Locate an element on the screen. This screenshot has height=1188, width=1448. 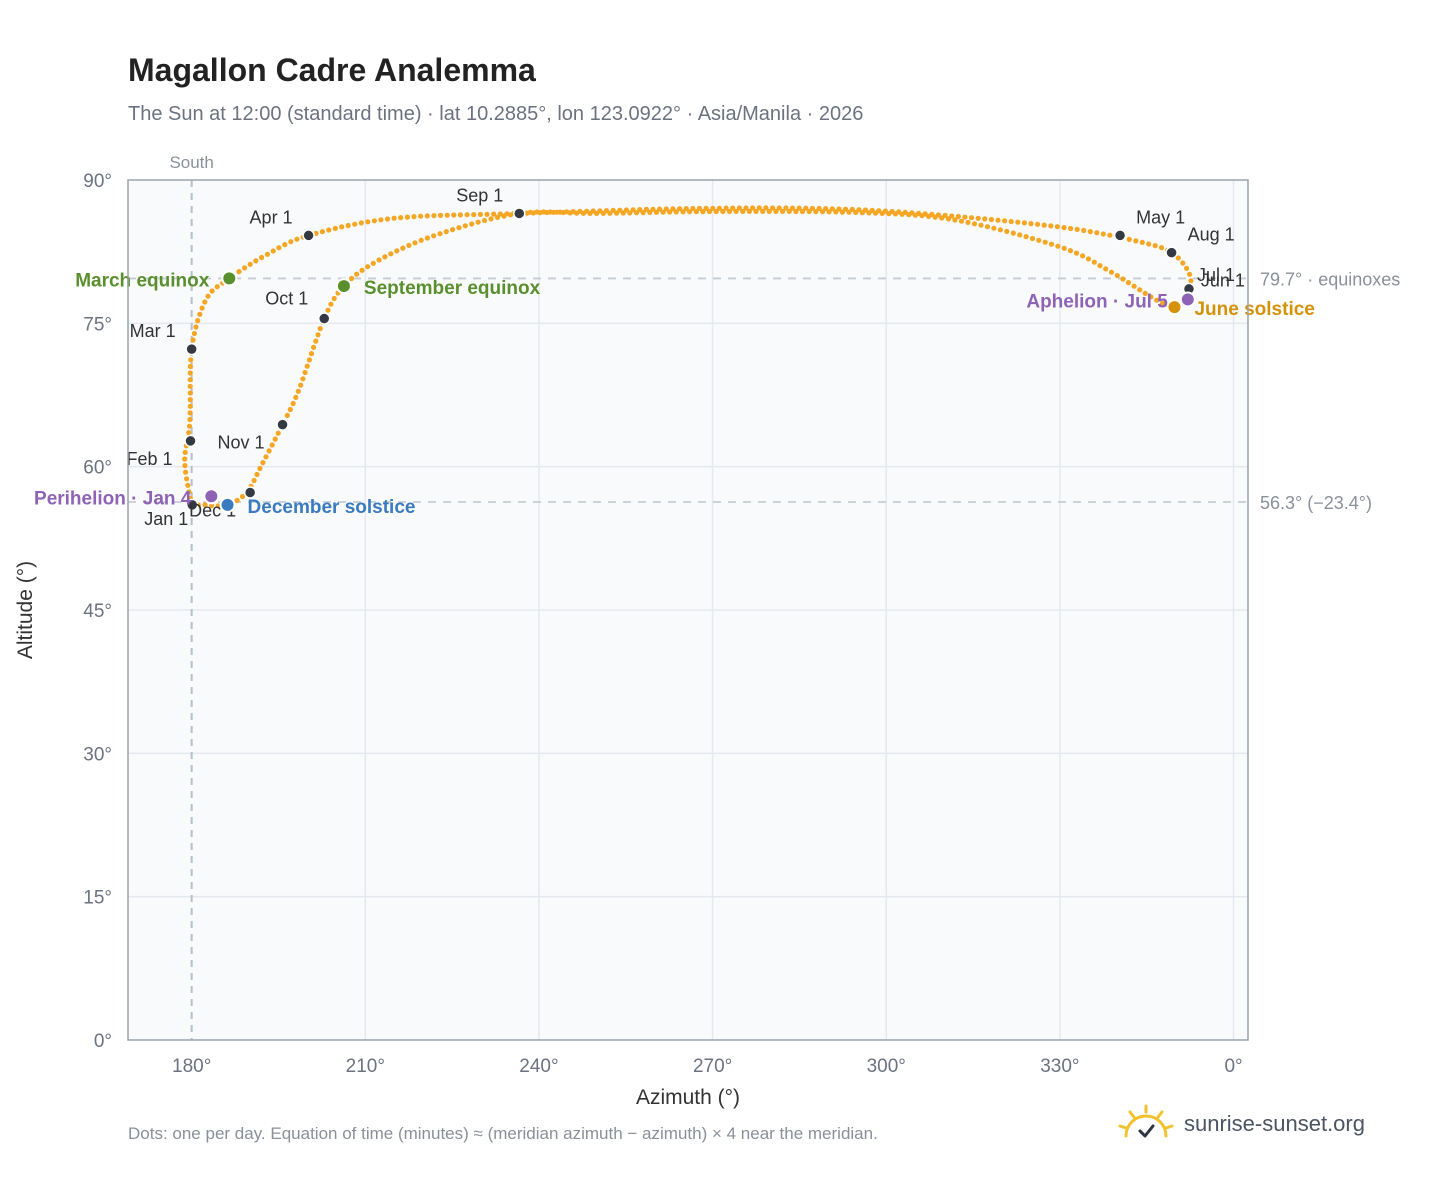
event-marker-label: September equinox is located at coordinates (452, 288).